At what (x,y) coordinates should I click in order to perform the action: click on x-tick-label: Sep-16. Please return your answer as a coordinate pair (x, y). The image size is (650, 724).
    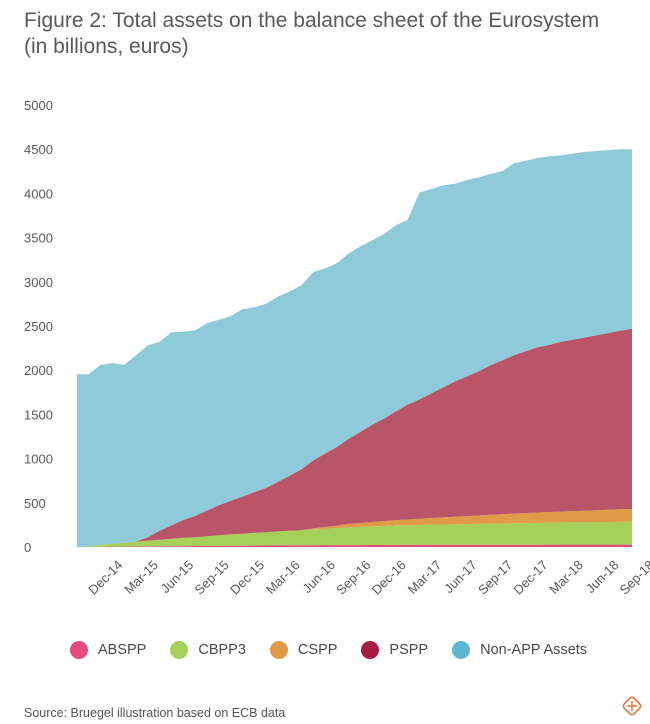
    Looking at the image, I should click on (353, 577).